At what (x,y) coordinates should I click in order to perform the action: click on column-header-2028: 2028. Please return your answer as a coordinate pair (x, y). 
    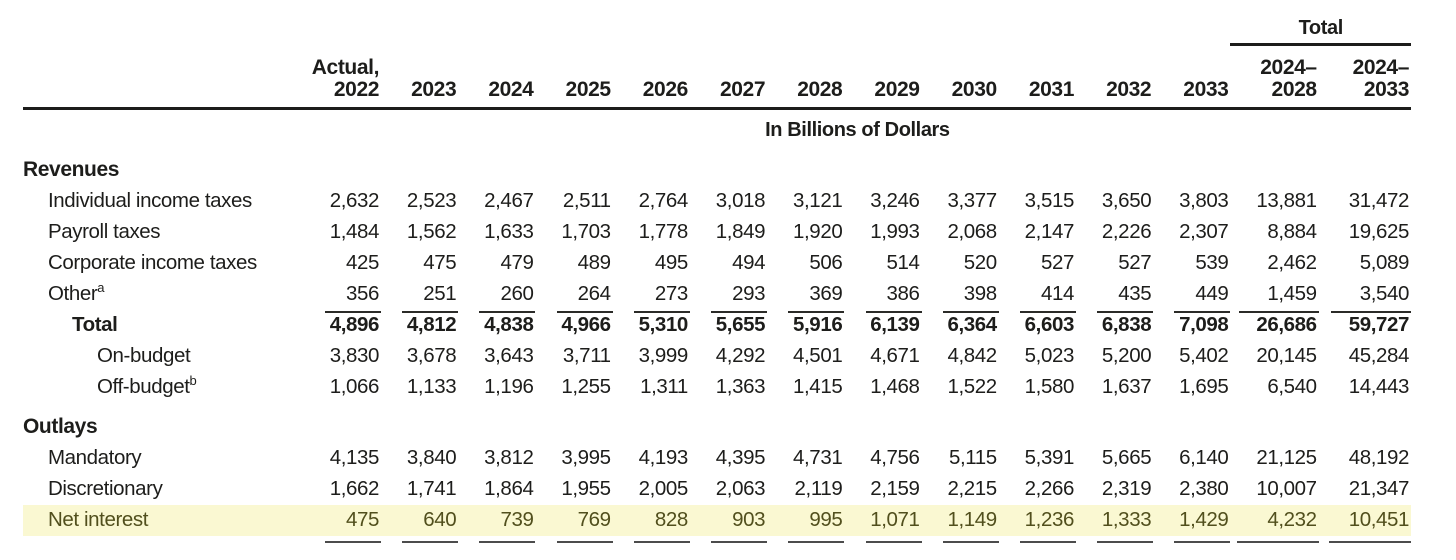
    Looking at the image, I should click on (806, 77).